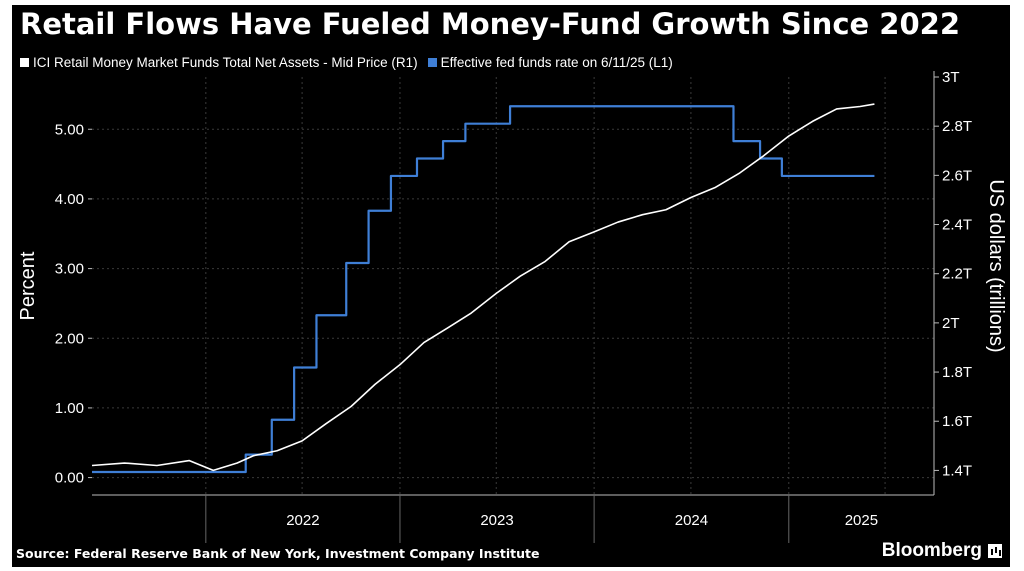  Describe the element at coordinates (861, 520) in the screenshot. I see `x-tick-label: 2025` at that location.